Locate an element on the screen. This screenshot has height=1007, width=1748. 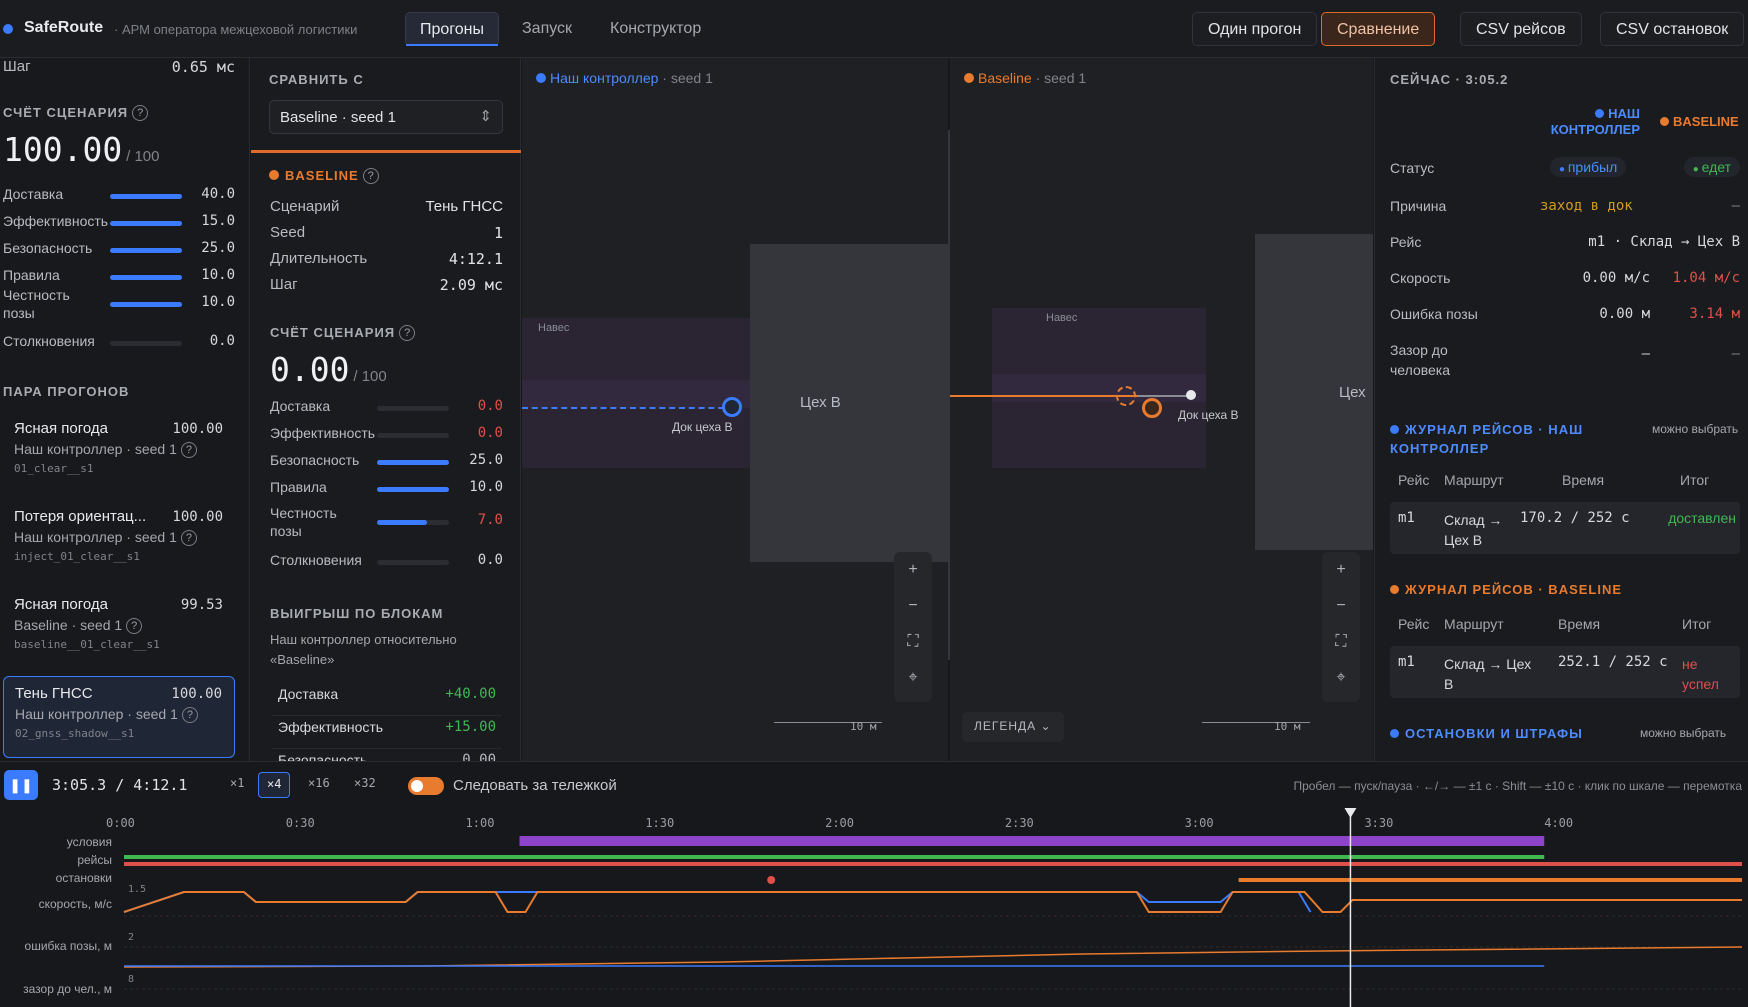
app-subtitle: · АРМ оператора межцеховой логистики is located at coordinates (236, 29).